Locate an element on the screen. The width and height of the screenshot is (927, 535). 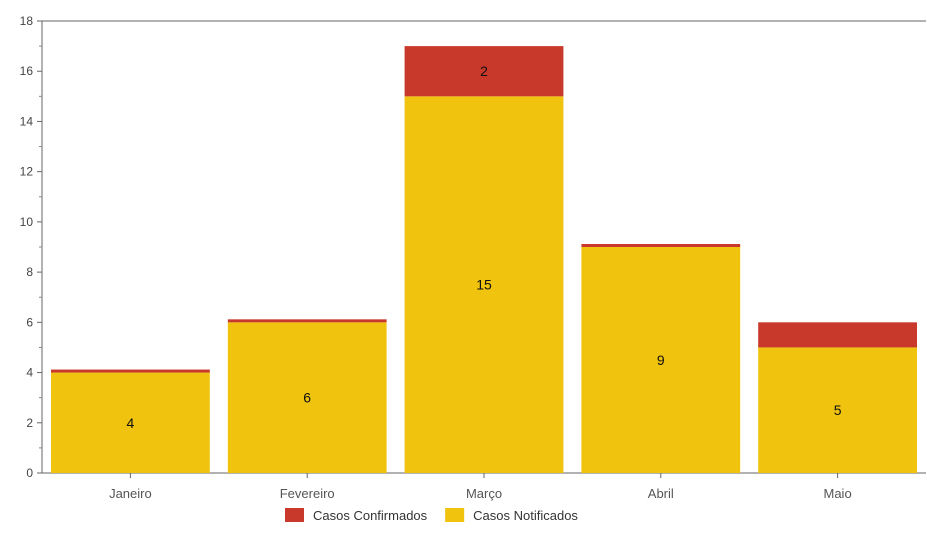
data-label: 15 is located at coordinates (484, 285).